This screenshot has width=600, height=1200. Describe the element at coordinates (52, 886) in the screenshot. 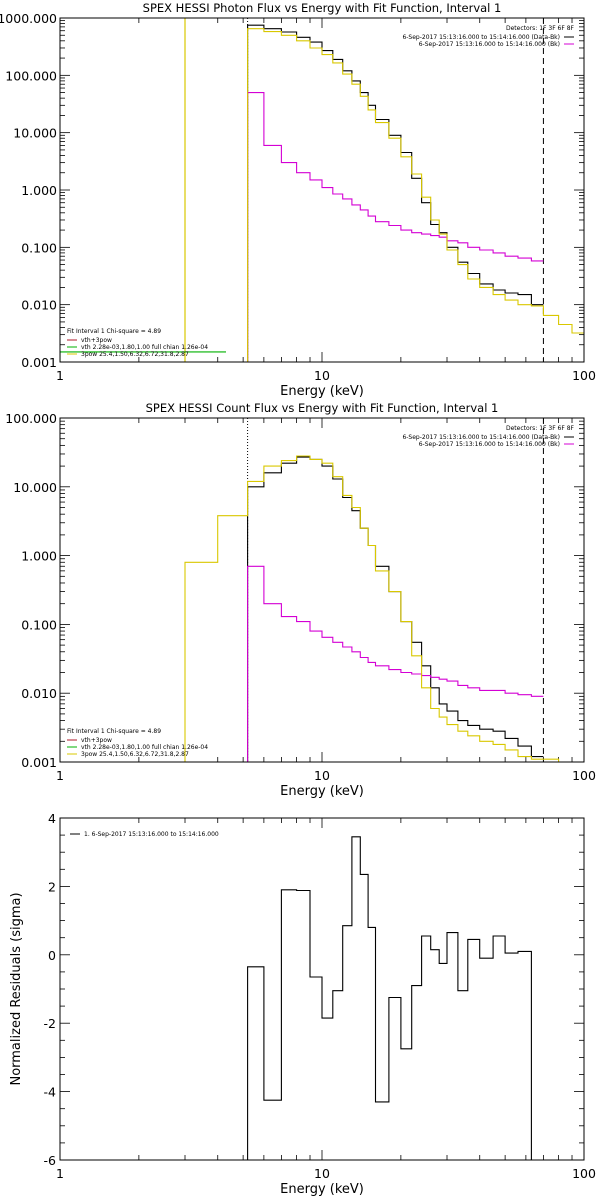

I see `y-tick-label: 2` at that location.